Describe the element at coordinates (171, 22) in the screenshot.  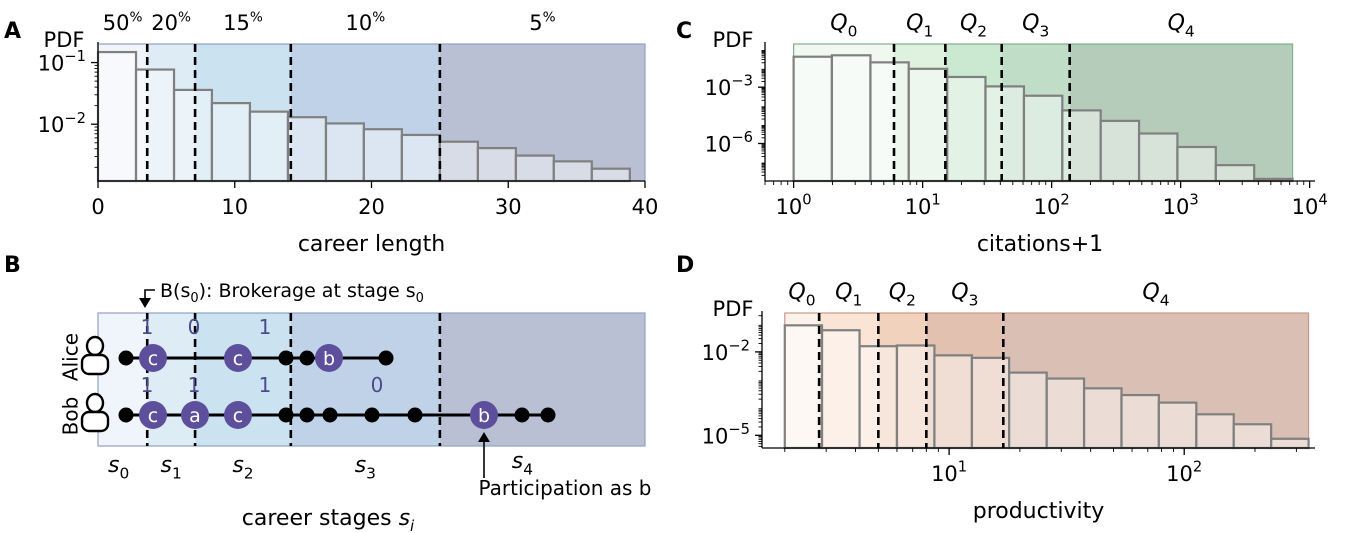
I see `region-label: 20%` at that location.